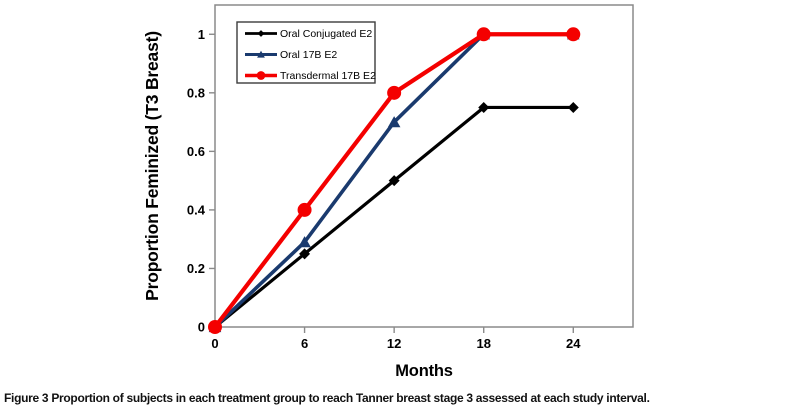 The image size is (795, 414). I want to click on legend-marker-transdermal-17b-e2, so click(261, 75).